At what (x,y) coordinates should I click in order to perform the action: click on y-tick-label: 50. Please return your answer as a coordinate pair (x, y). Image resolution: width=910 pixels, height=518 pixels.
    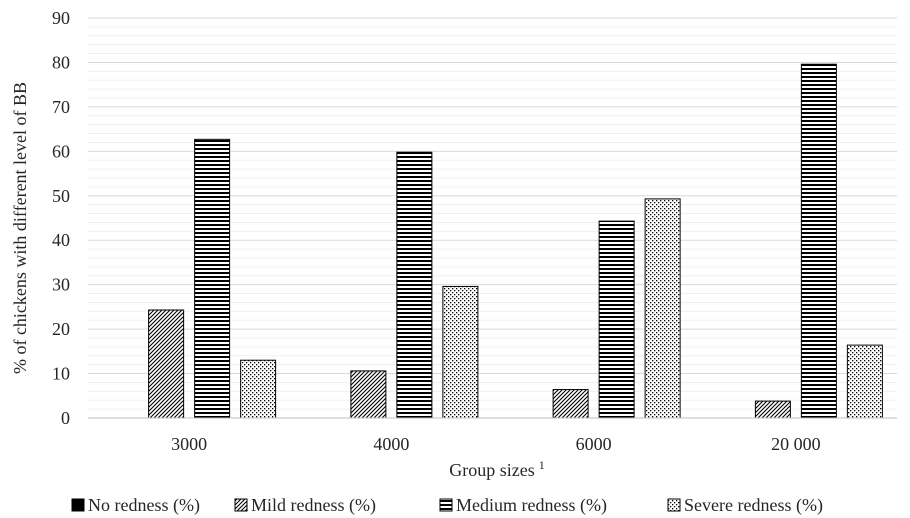
    Looking at the image, I should click on (61, 196).